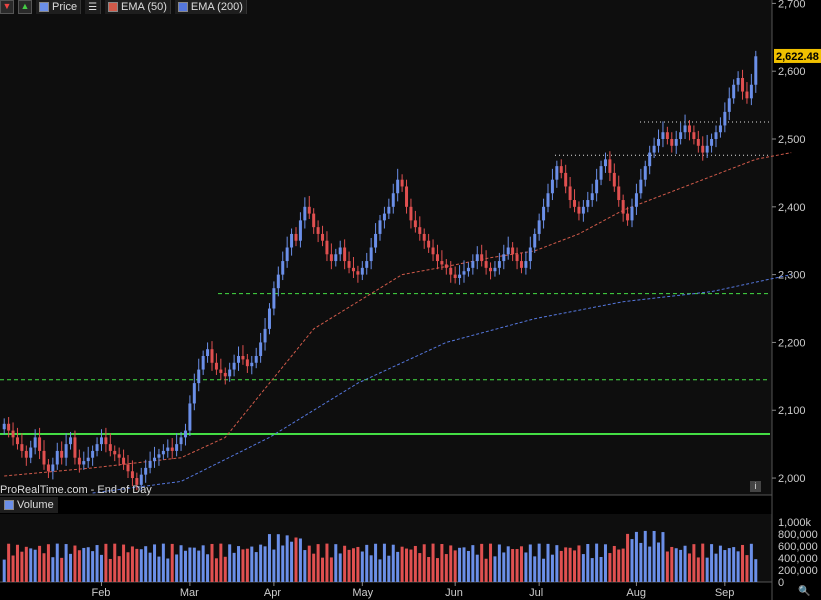 Image resolution: width=821 pixels, height=600 pixels. I want to click on volume-legend: Volume, so click(29, 505).